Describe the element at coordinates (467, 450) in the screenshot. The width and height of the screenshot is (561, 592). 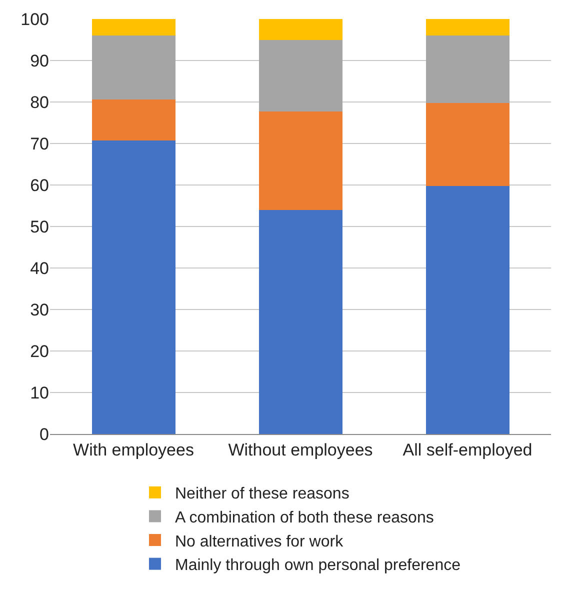
I see `x-tick-label: All self-employed` at that location.